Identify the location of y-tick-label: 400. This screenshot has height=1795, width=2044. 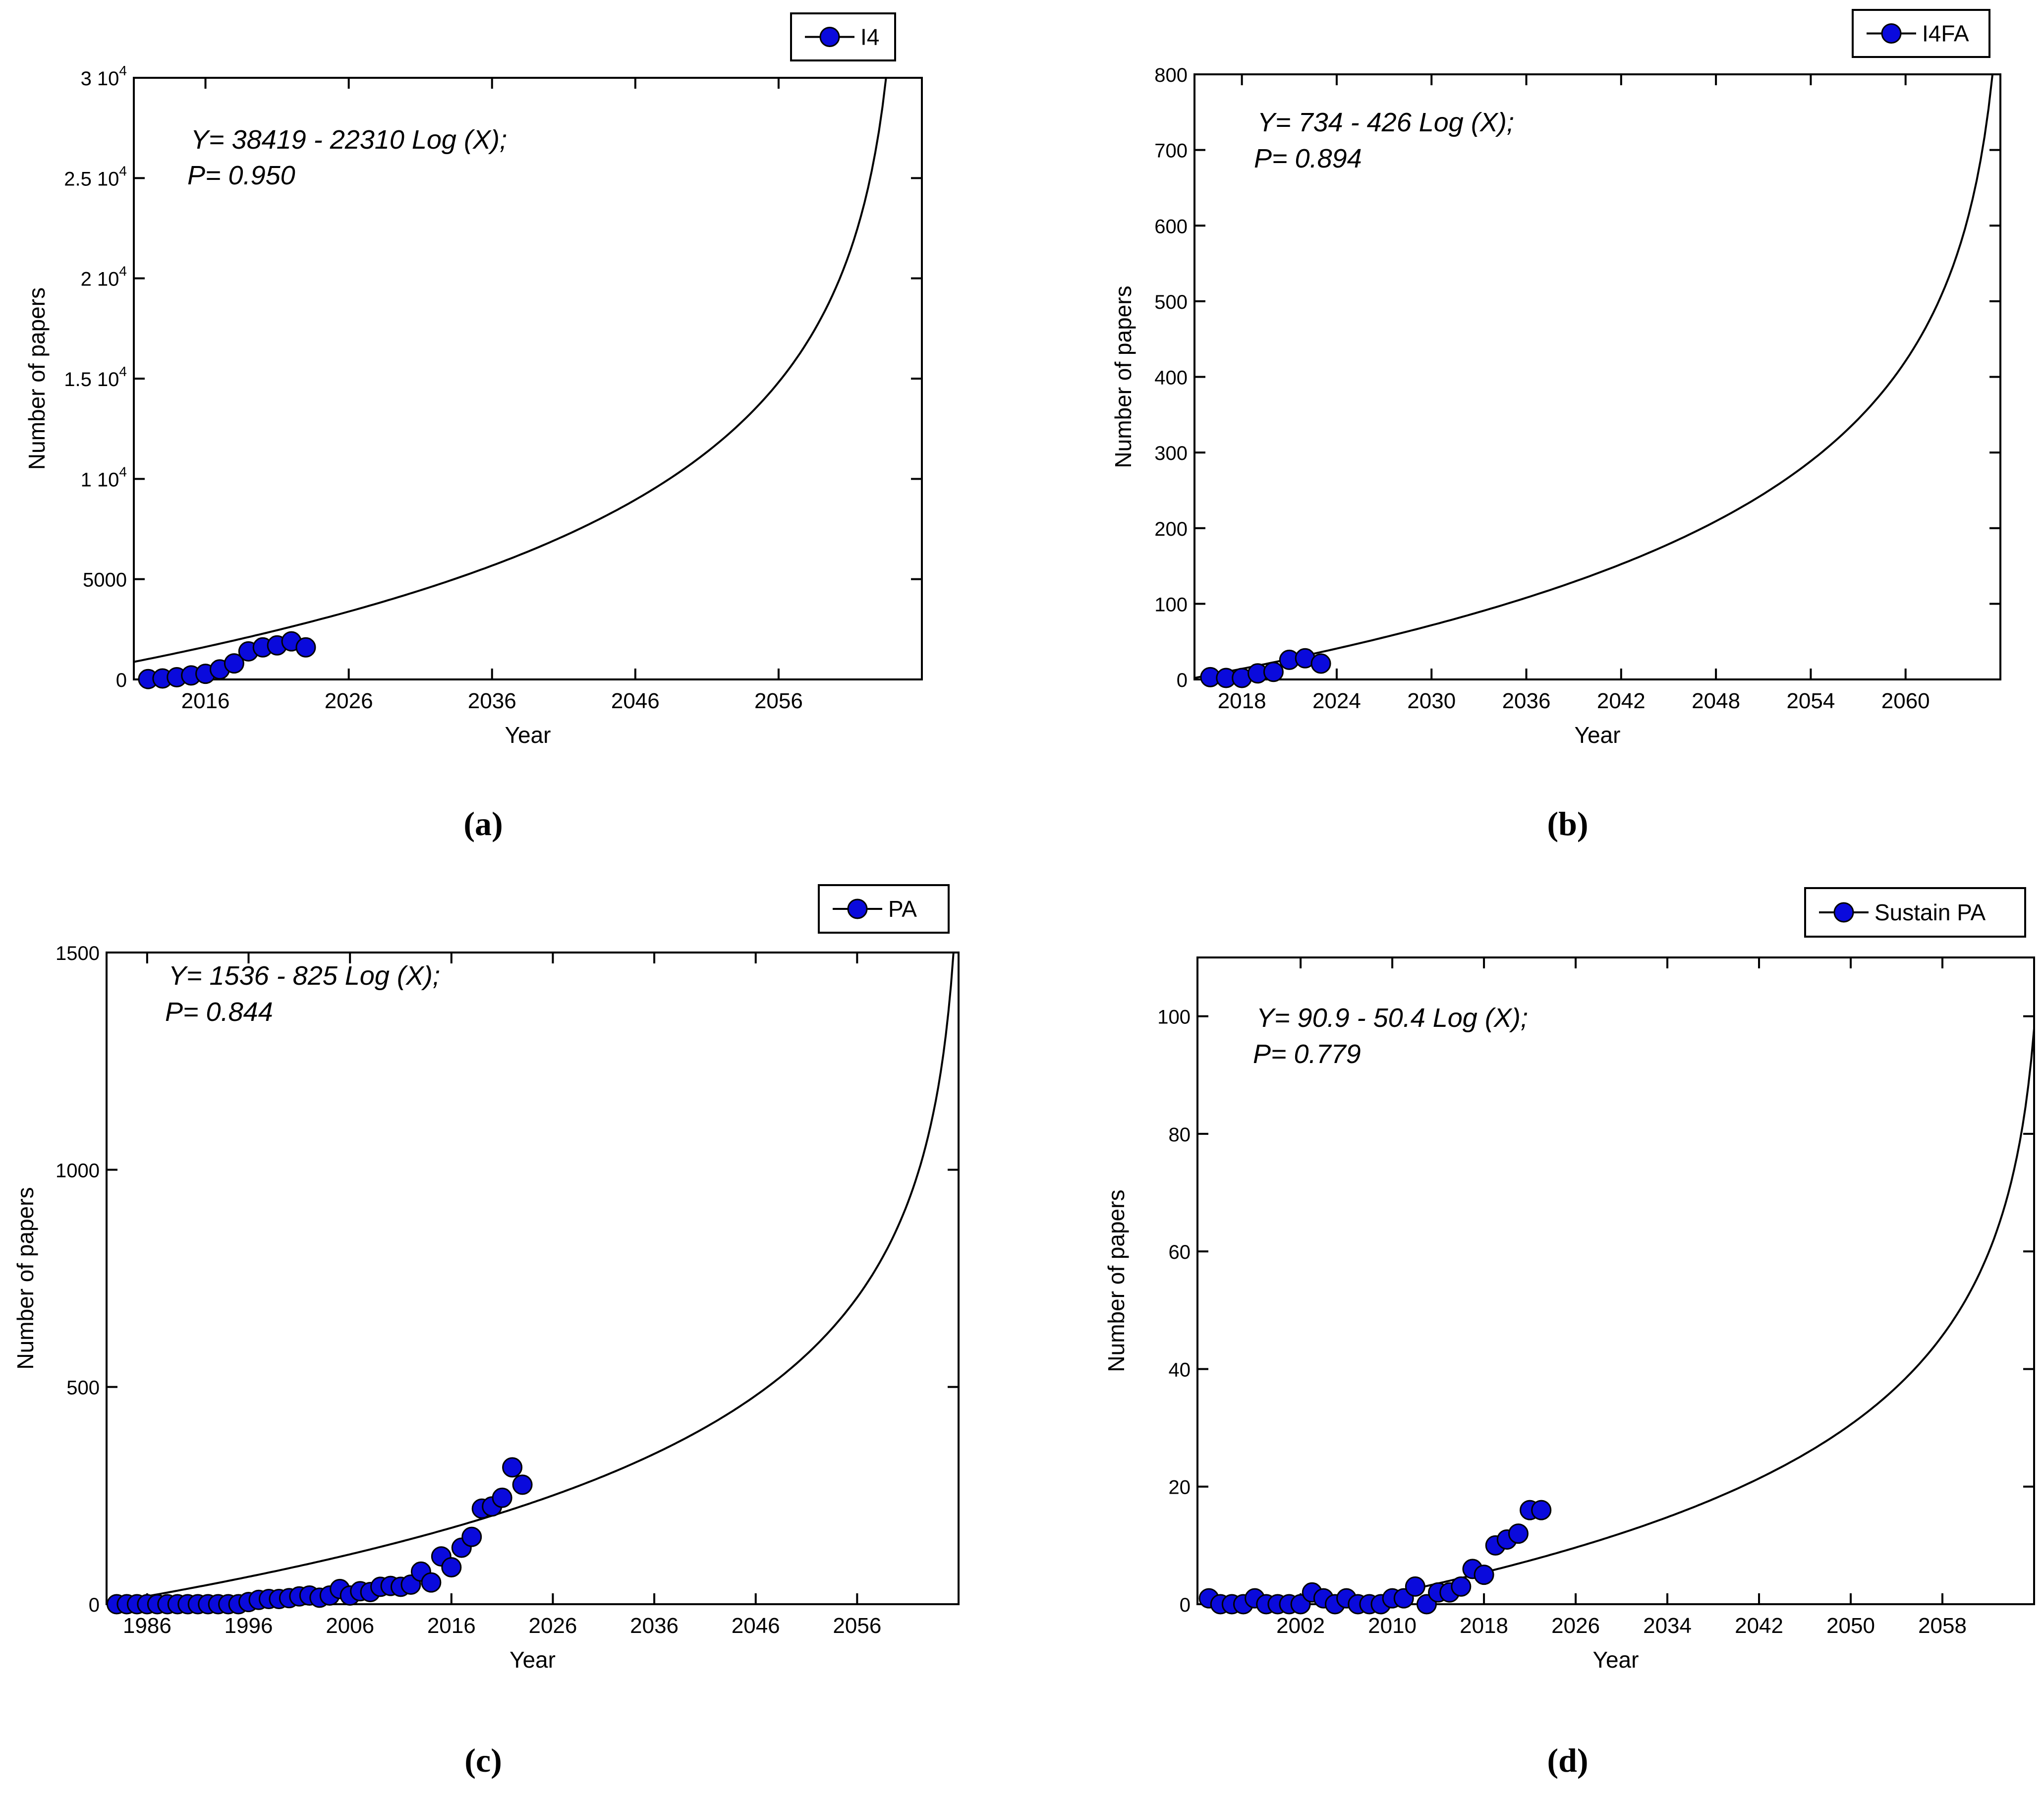
(1171, 378).